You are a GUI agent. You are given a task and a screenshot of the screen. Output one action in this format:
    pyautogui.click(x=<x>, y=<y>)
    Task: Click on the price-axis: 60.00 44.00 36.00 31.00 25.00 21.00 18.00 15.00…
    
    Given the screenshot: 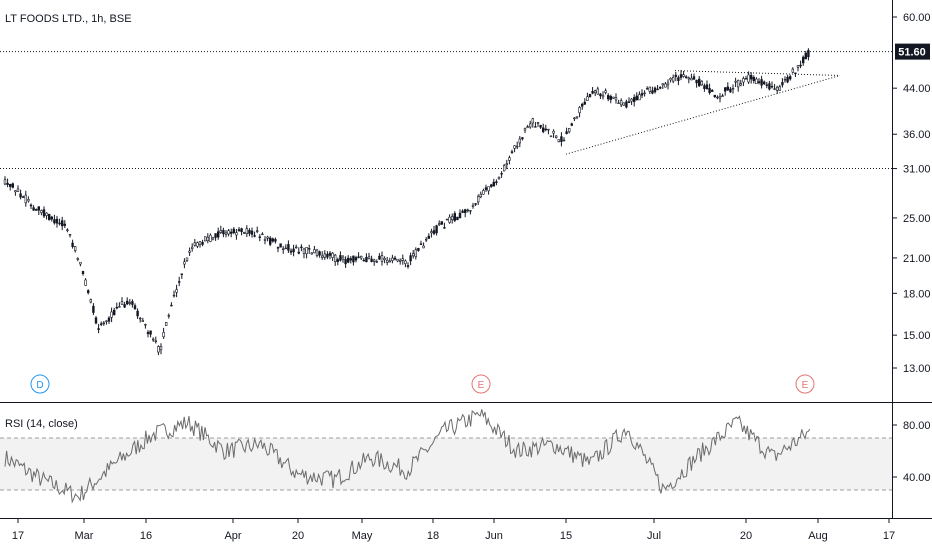 What is the action you would take?
    pyautogui.click(x=911, y=193)
    